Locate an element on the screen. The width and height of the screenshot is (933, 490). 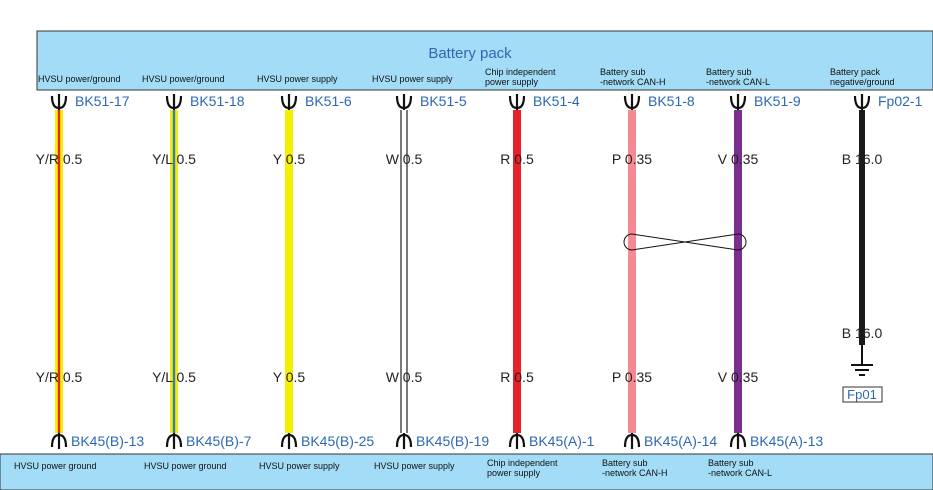
battery-pack-title: Battery pack is located at coordinates (470, 53).